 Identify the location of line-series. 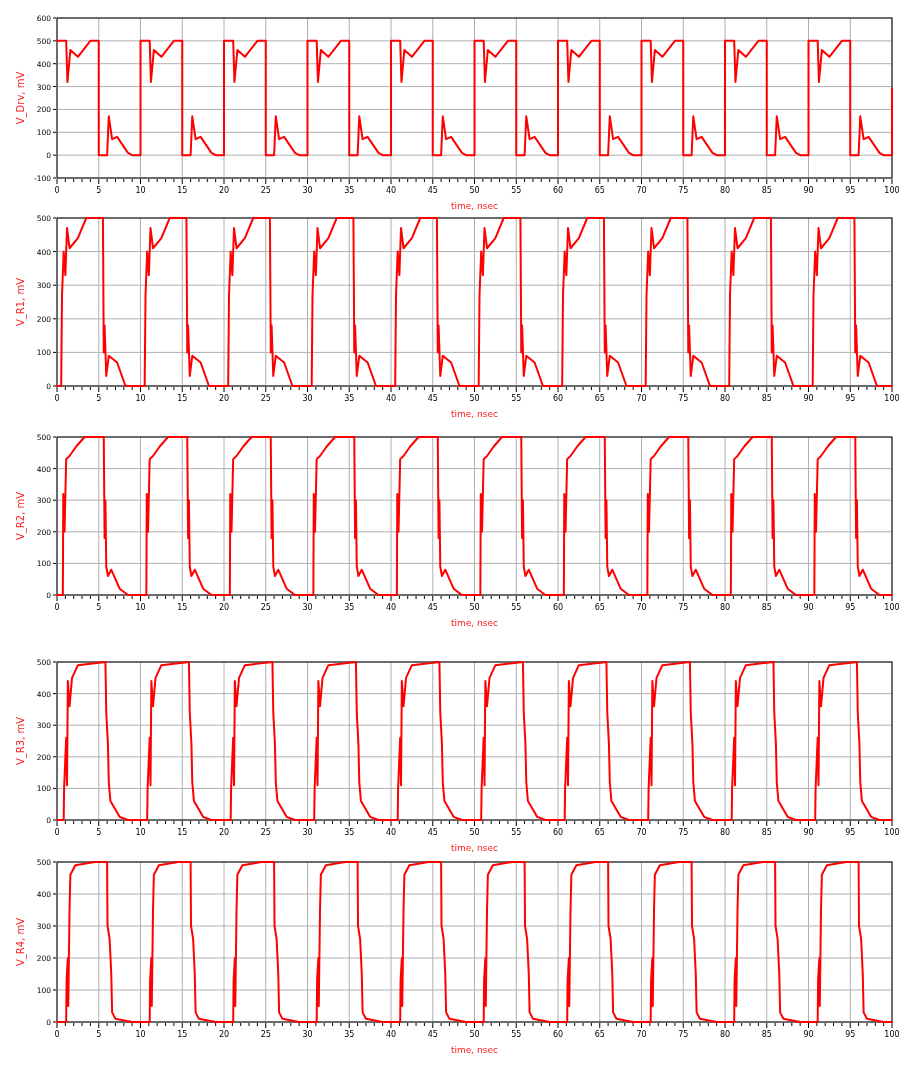
(474, 98).